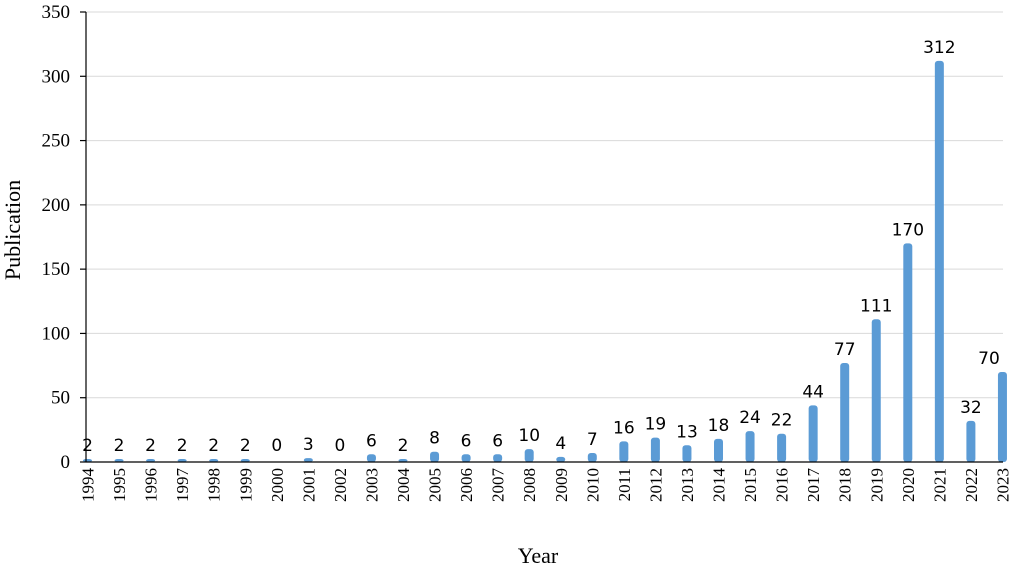  I want to click on y-tick-label: 300, so click(56, 76).